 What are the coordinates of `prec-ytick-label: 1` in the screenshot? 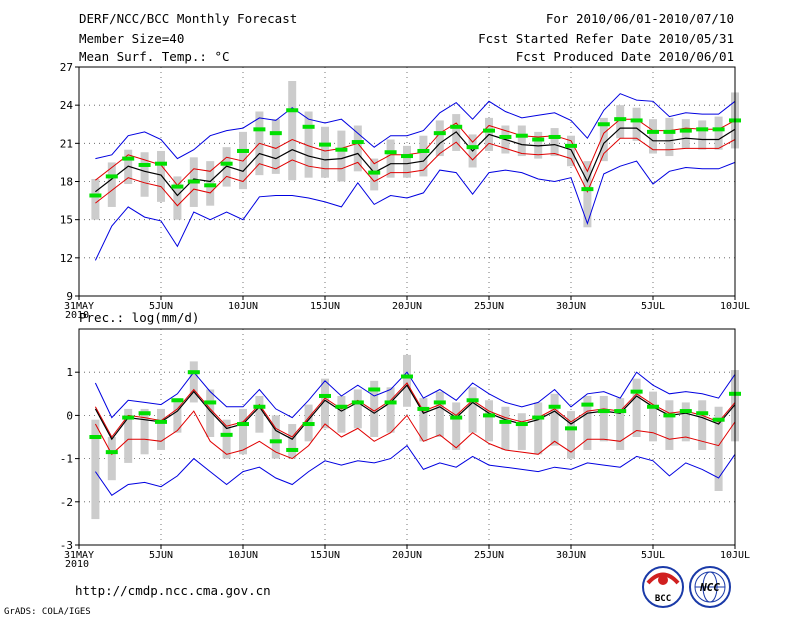 It's located at (69, 372).